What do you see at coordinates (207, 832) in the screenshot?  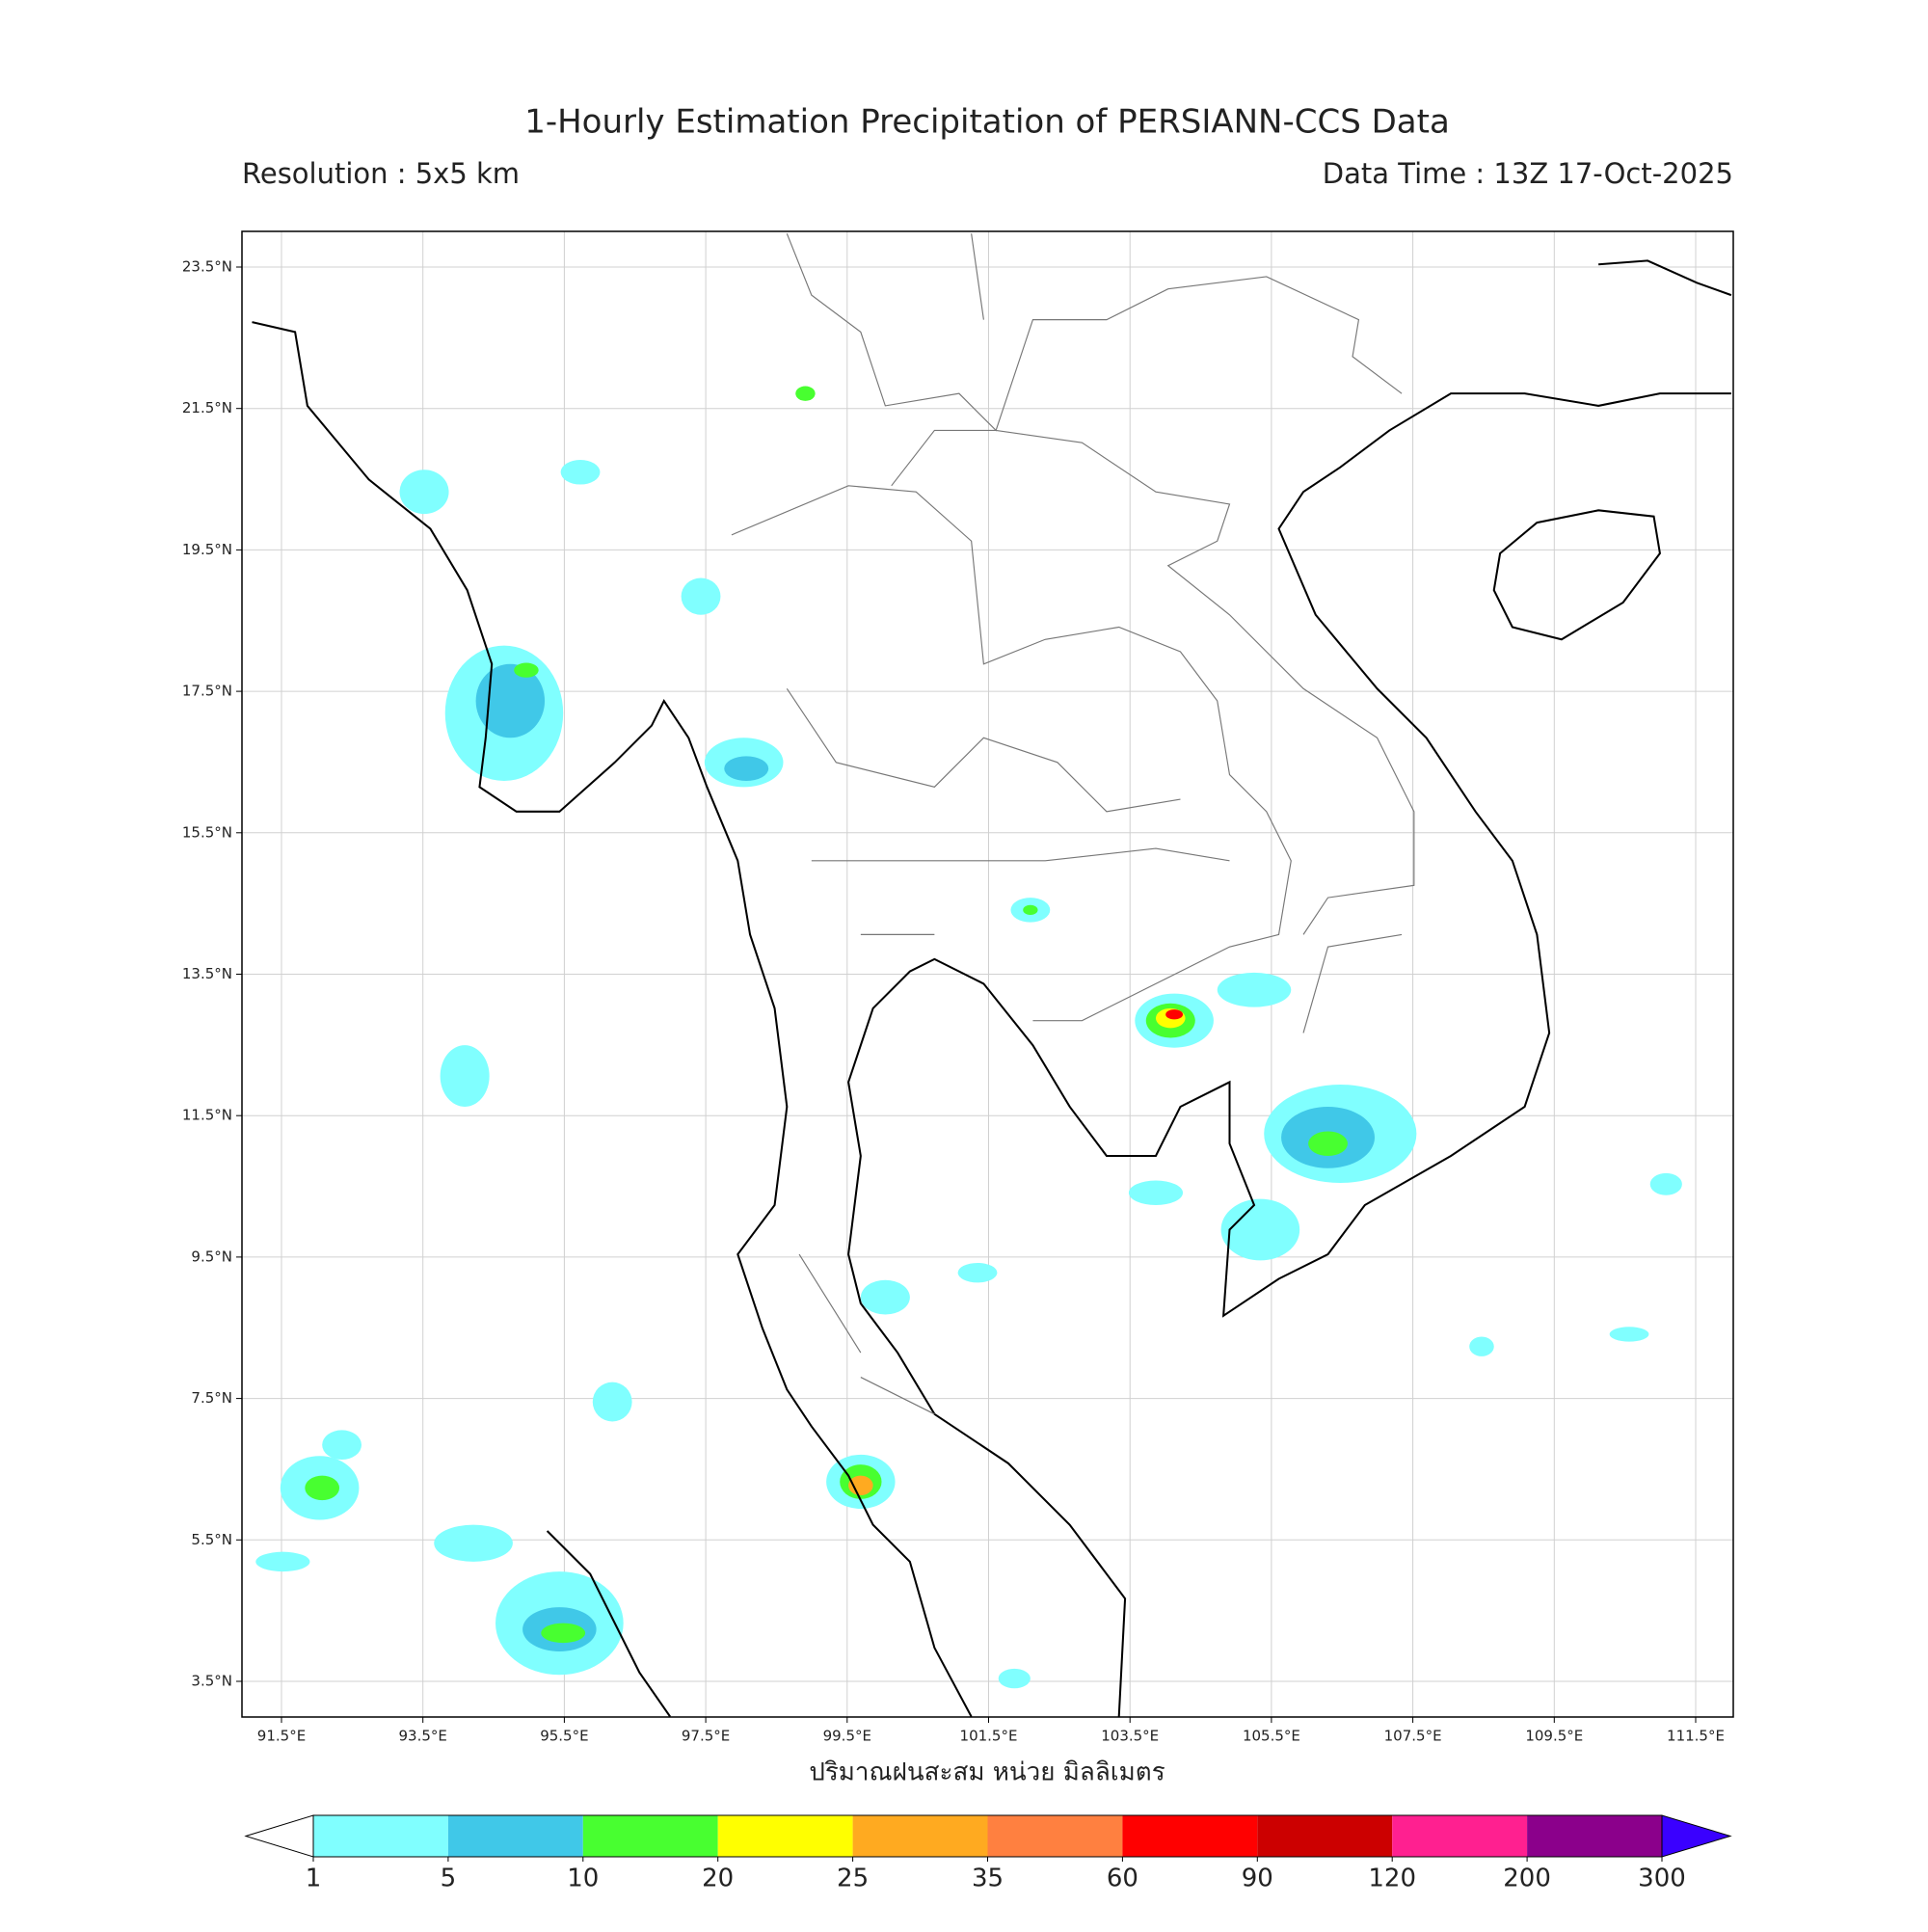 I see `lat-tick-label: 15.5°N` at bounding box center [207, 832].